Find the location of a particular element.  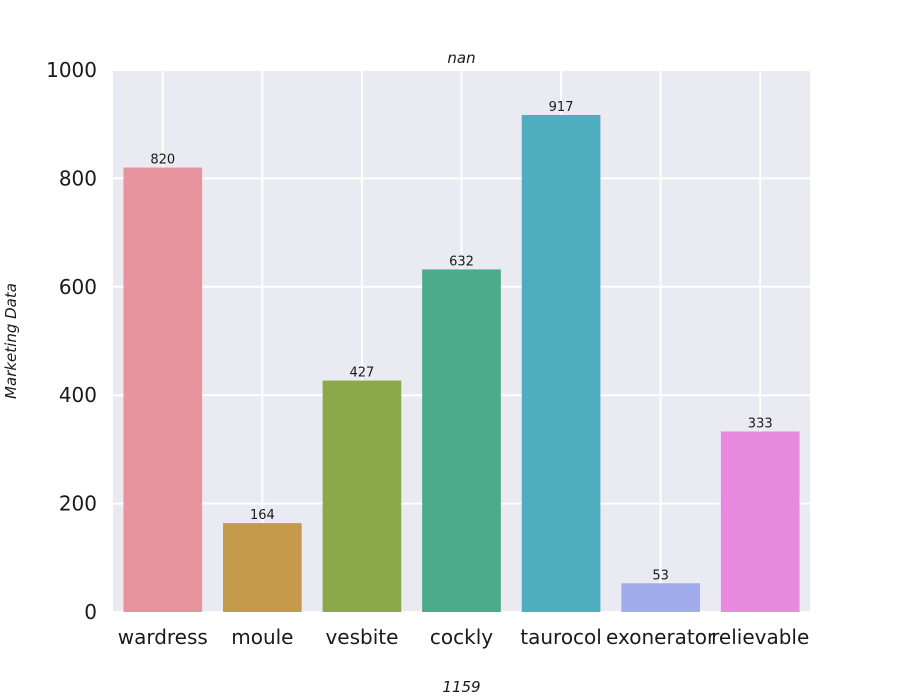

y-tick-label-5: 1000 is located at coordinates (71, 70).